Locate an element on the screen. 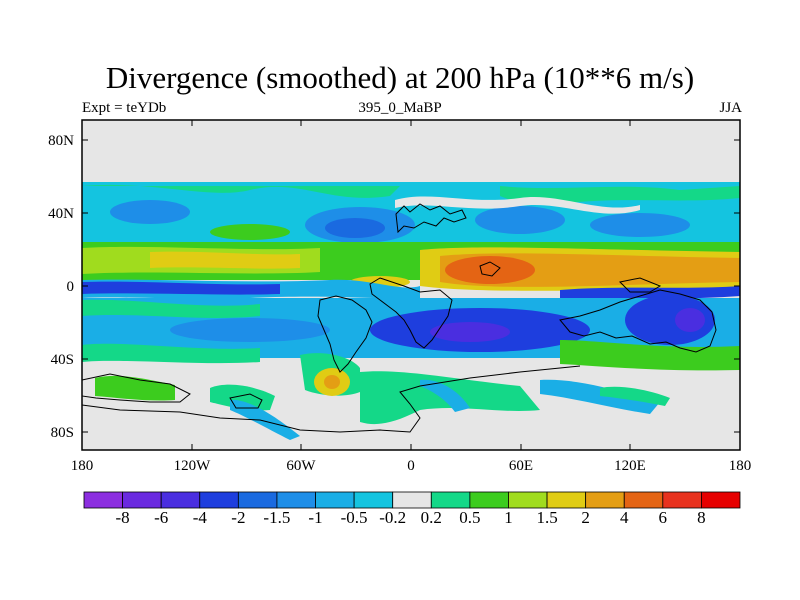 The image size is (800, 600). colorbar-label: -1 is located at coordinates (315, 517).